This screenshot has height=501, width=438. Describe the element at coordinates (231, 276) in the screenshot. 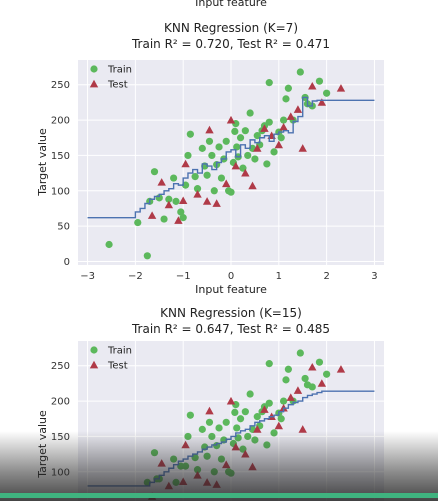

I see `x-tick-label: 0` at that location.